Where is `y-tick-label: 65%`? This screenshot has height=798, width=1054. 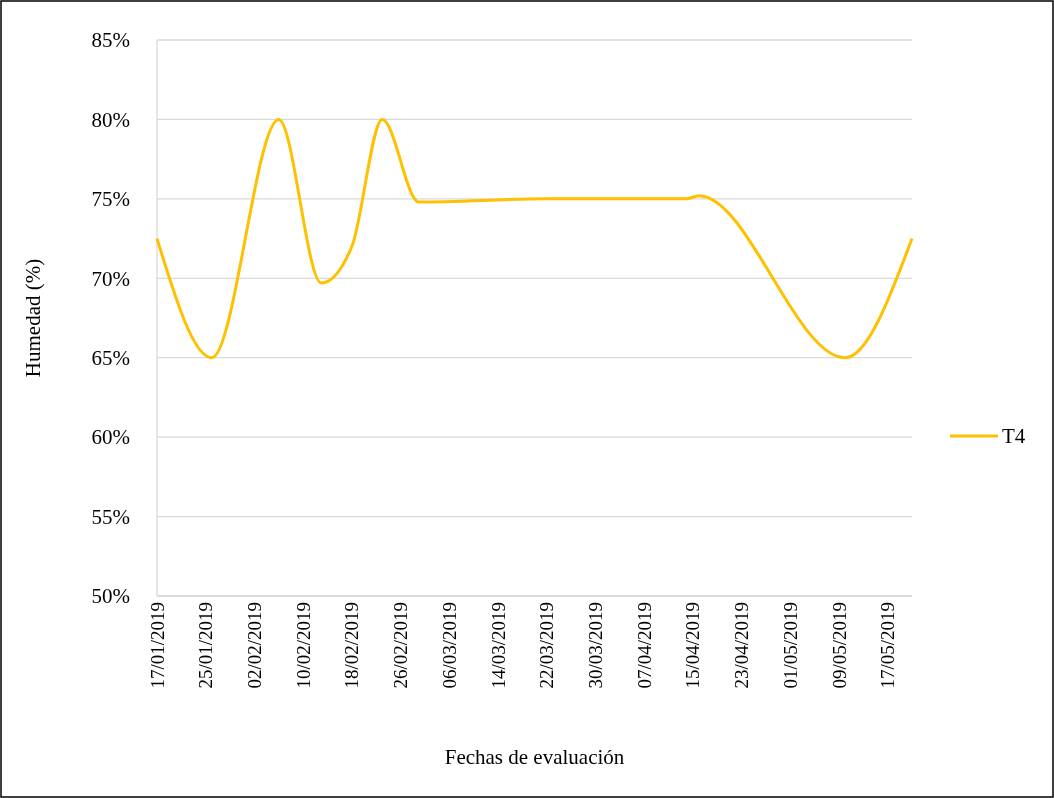
y-tick-label: 65% is located at coordinates (110, 358).